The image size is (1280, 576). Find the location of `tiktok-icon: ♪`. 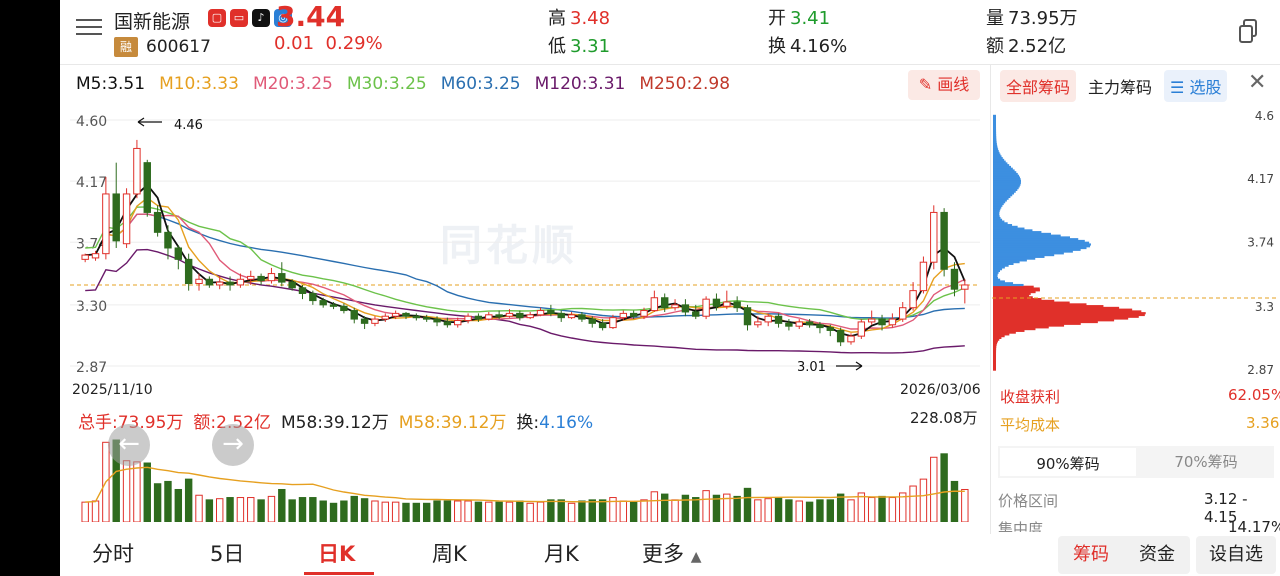

tiktok-icon: ♪ is located at coordinates (261, 18).